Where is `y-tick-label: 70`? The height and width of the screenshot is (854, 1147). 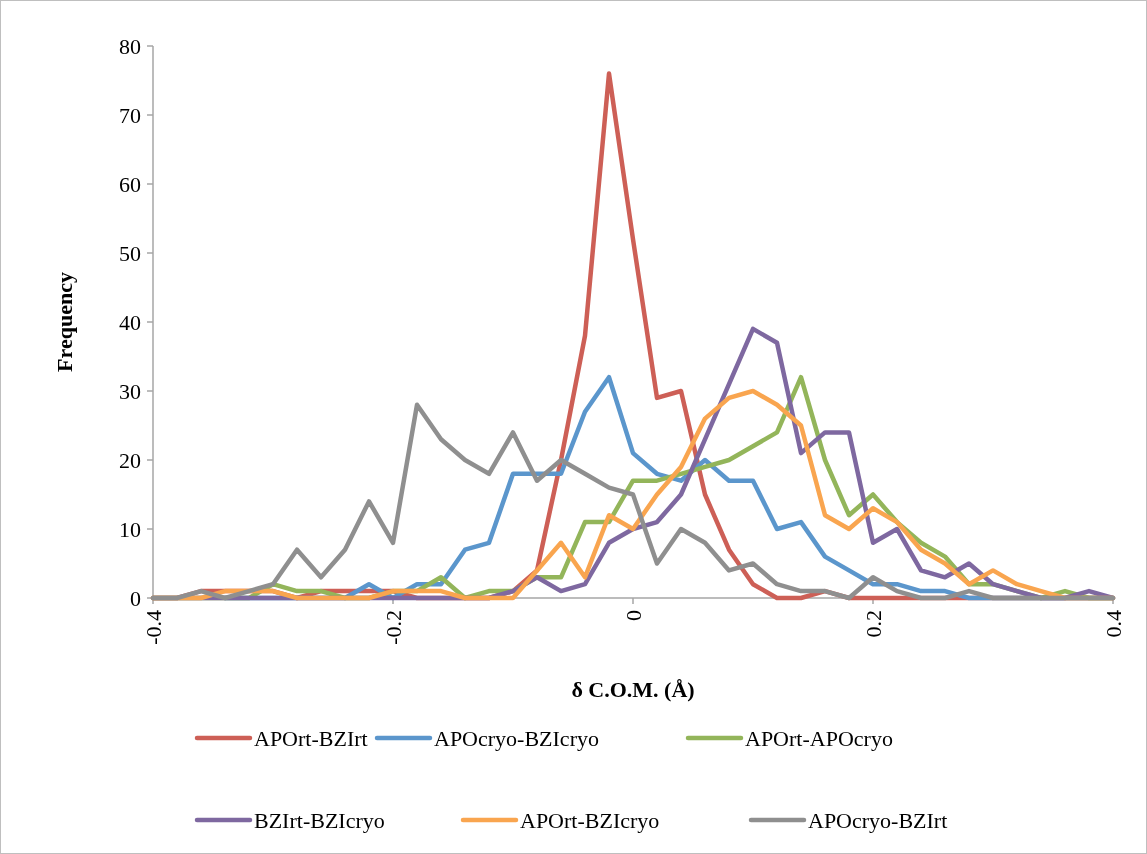
y-tick-label: 70 is located at coordinates (130, 115).